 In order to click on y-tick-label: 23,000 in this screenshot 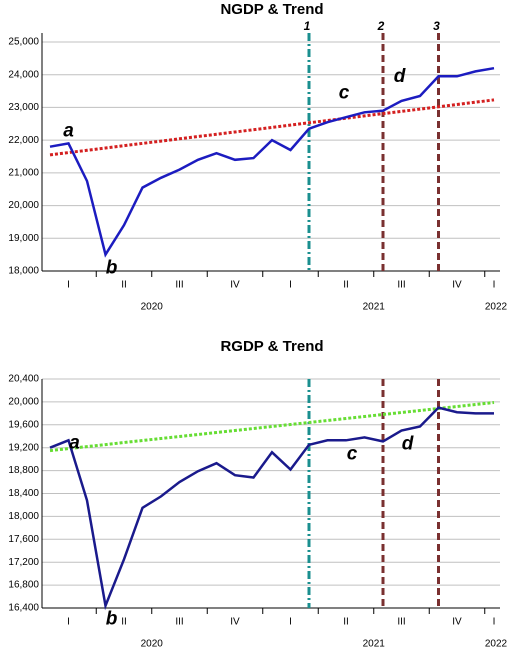, I will do `click(23, 107)`.